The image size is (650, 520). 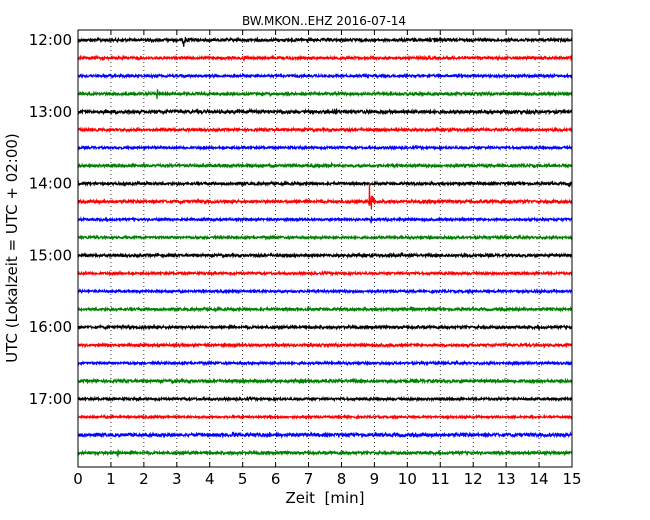 What do you see at coordinates (12, 248) in the screenshot?
I see `y-axis-label: UTC (Lokalzeit = UTC + 02:00)` at bounding box center [12, 248].